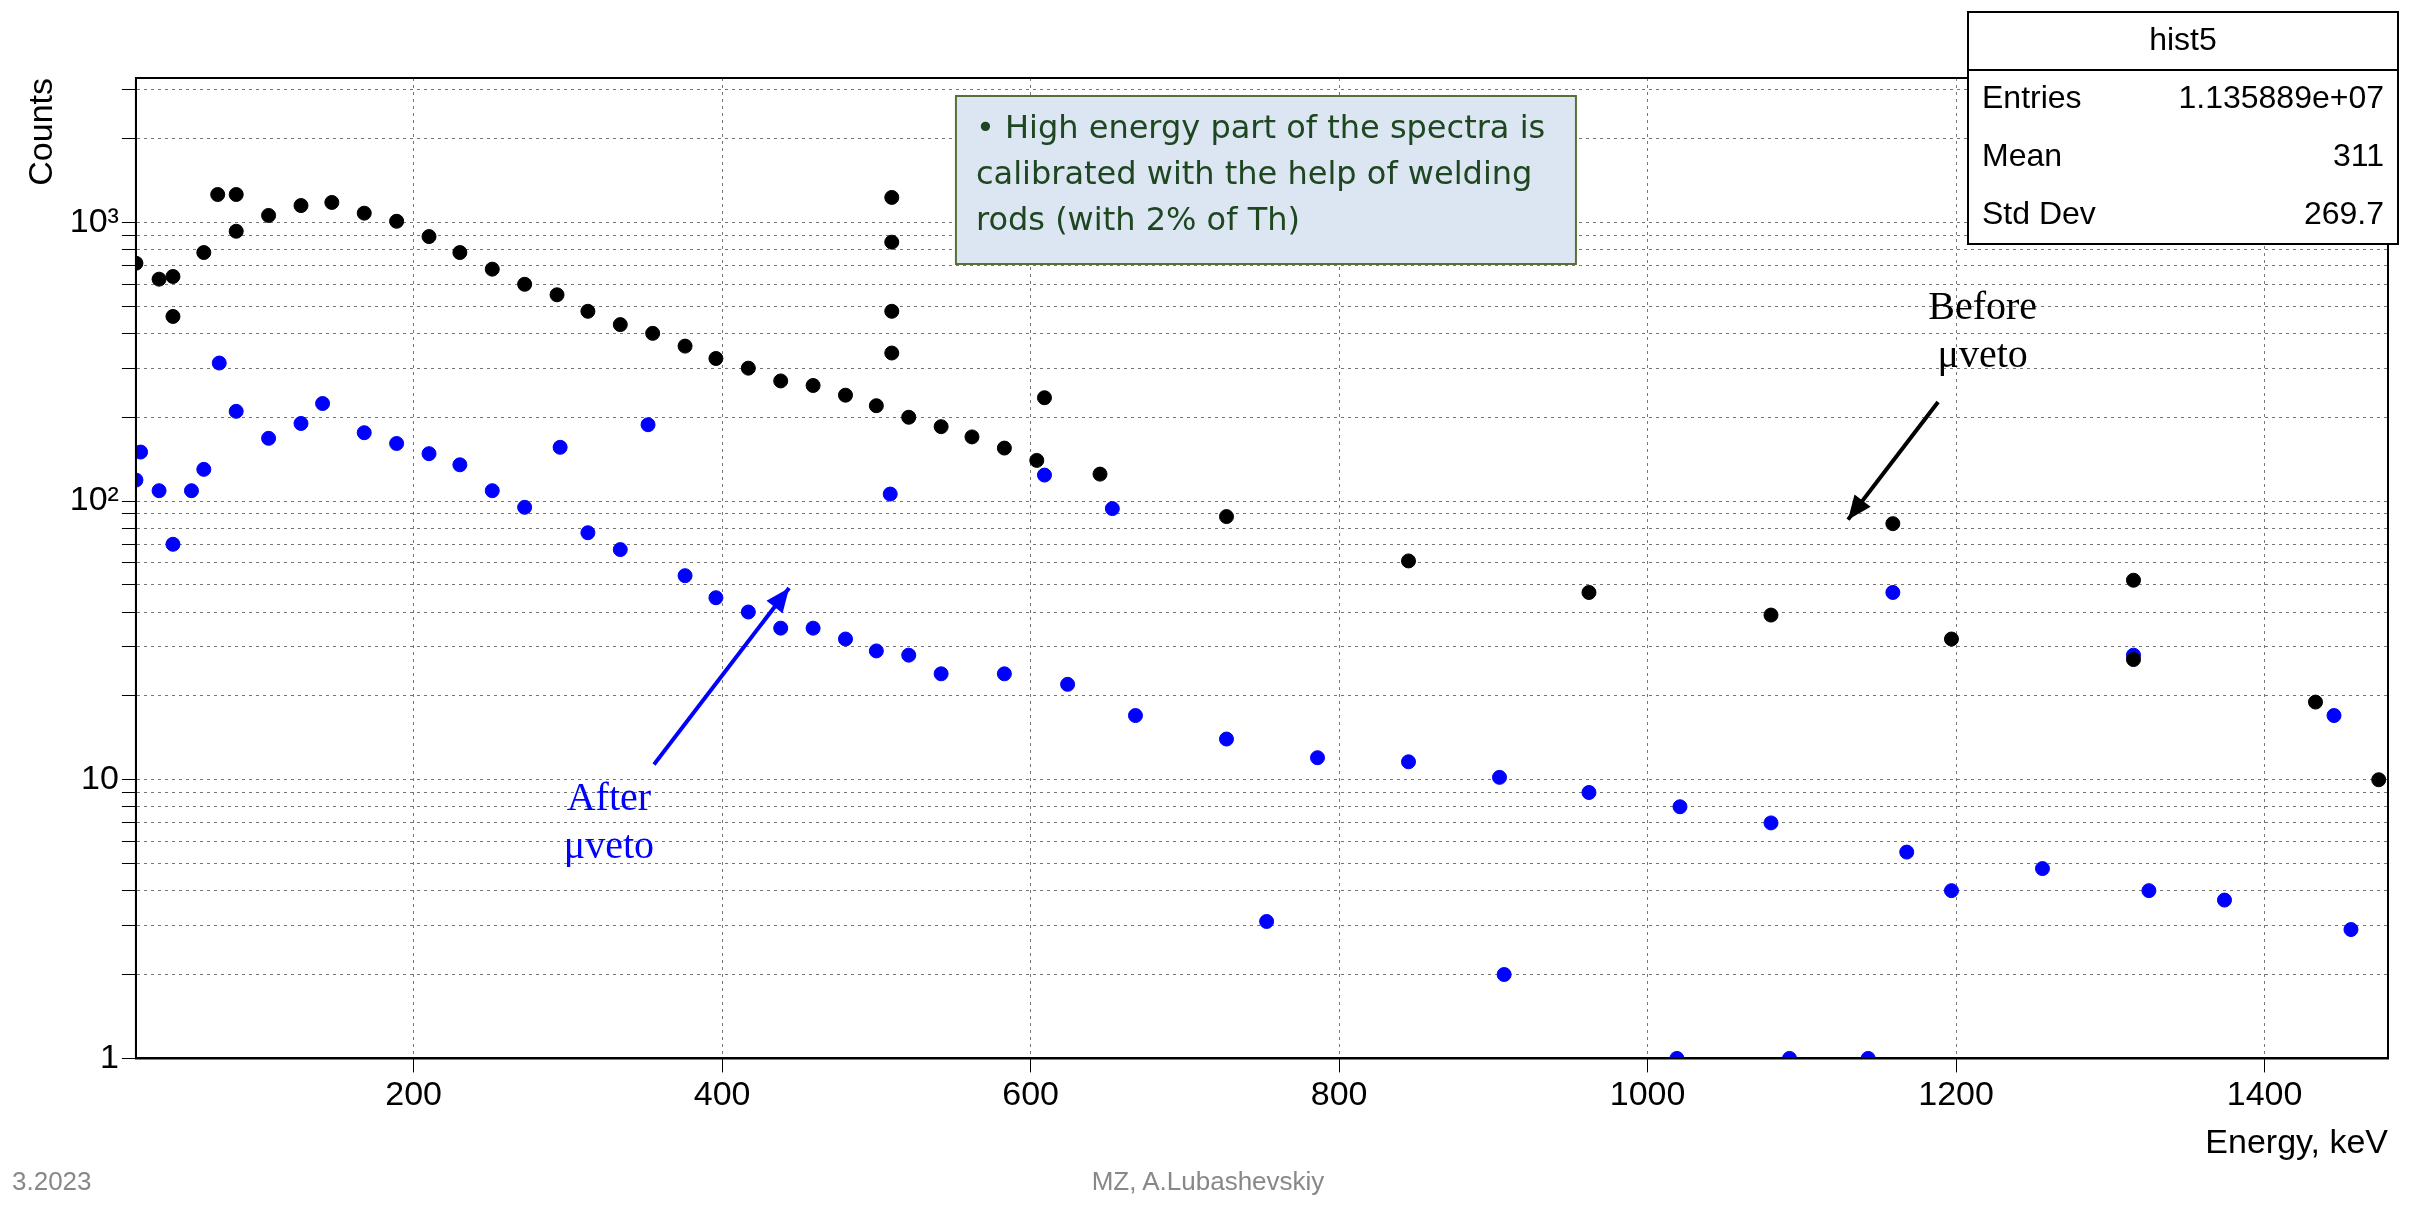 Image resolution: width=2422 pixels, height=1213 pixels. I want to click on y-tick-label: 10³, so click(94, 219).